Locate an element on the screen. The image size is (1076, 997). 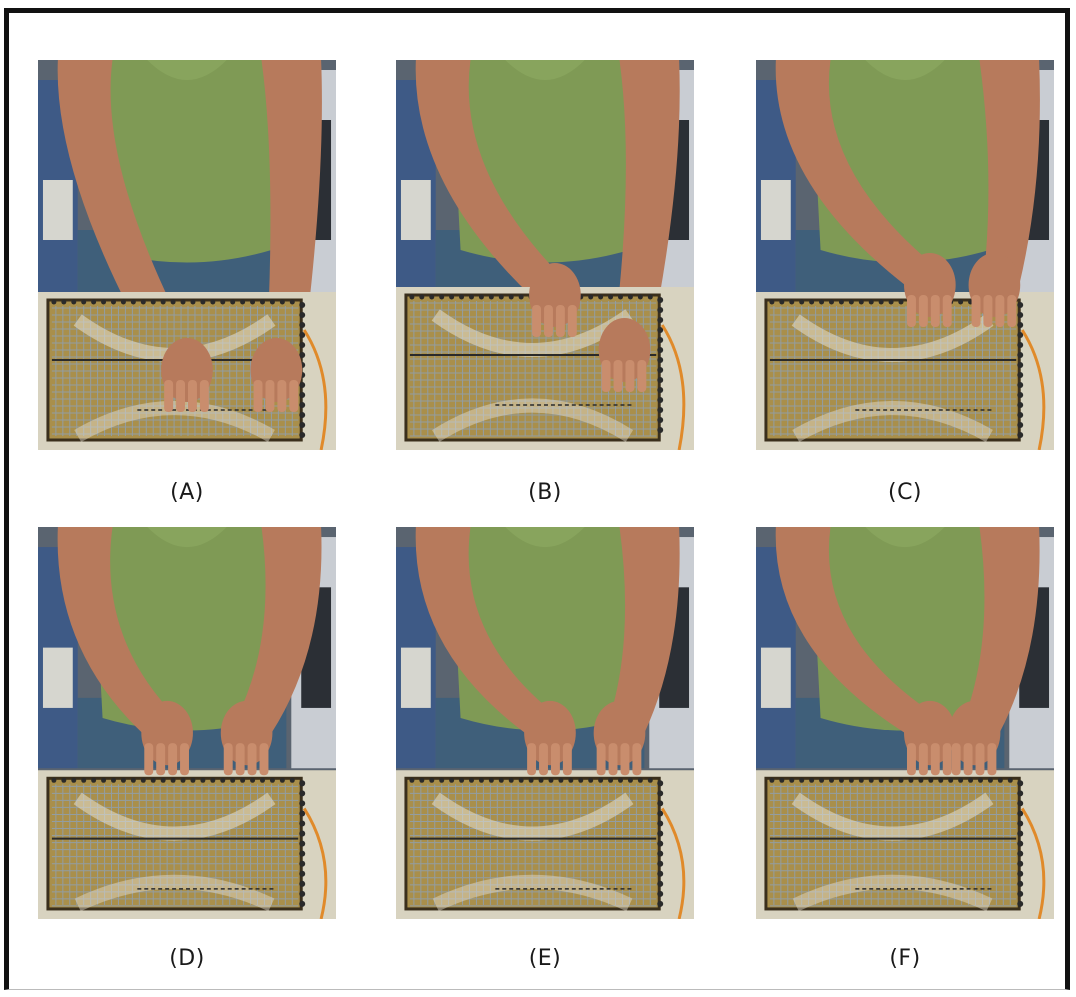
caption-a: (A) is located at coordinates (187, 492).